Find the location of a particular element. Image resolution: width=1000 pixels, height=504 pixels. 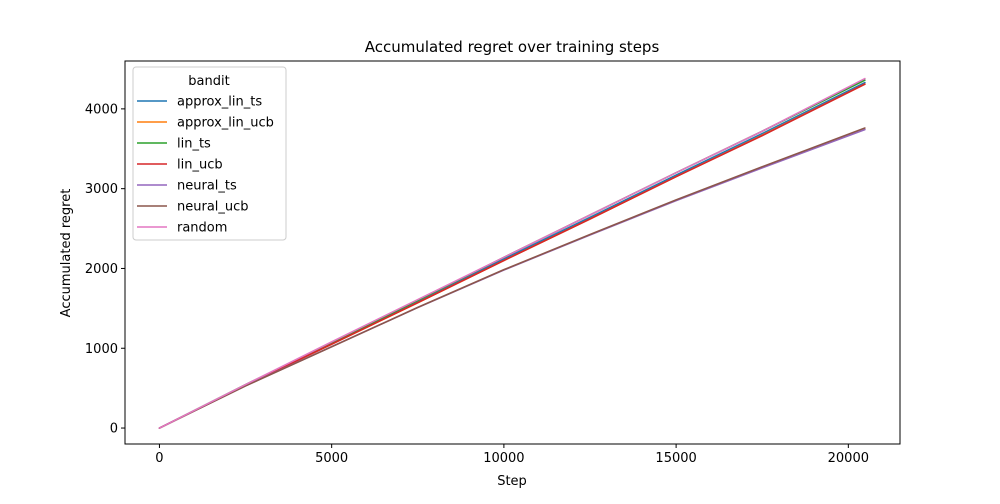

legend-title: bandit is located at coordinates (208, 81).